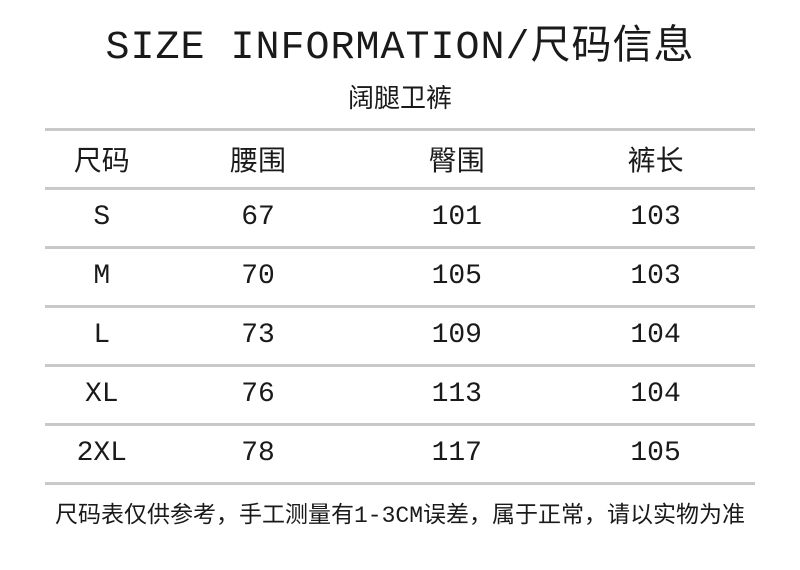  Describe the element at coordinates (400, 217) in the screenshot. I see `table-row-s: S 67 101 103` at that location.